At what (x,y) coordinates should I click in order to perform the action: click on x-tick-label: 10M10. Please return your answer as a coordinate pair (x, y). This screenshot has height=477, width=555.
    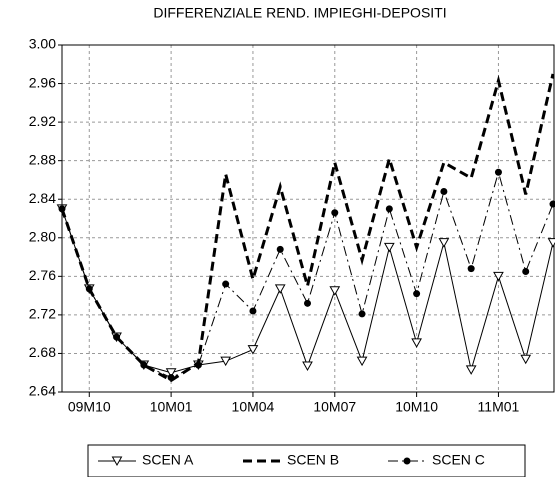
    Looking at the image, I should click on (416, 407).